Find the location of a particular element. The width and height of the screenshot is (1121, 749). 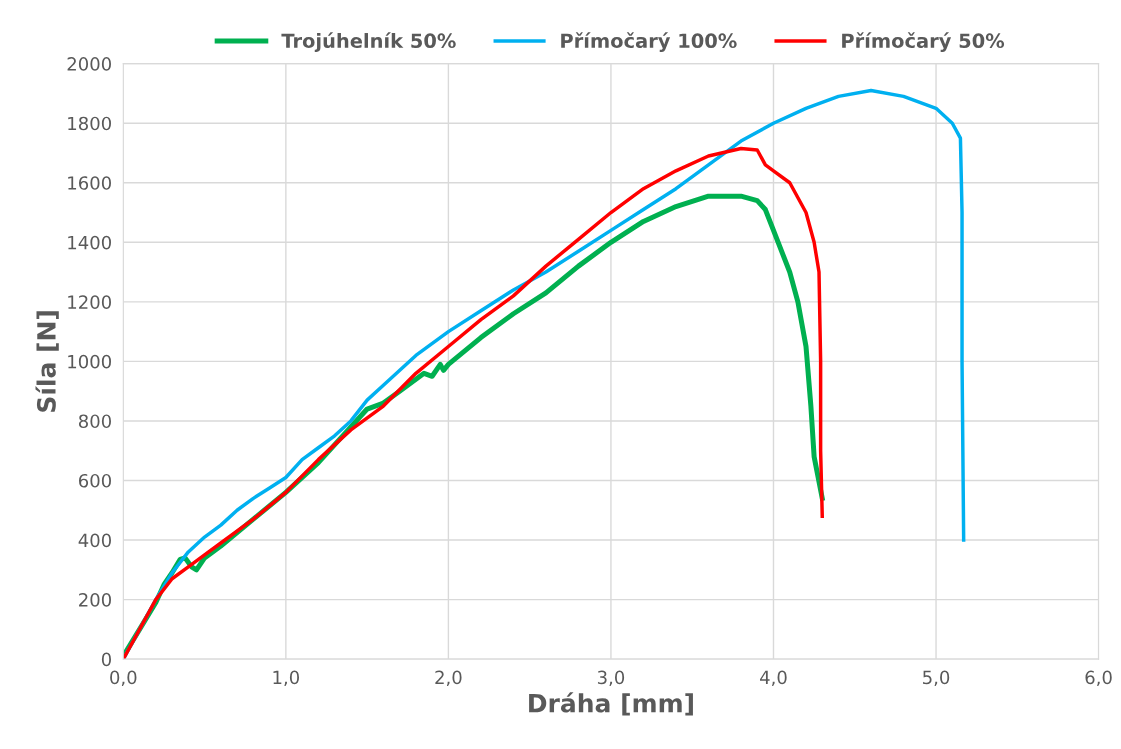

x-tick-label: 1,0 is located at coordinates (286, 678).